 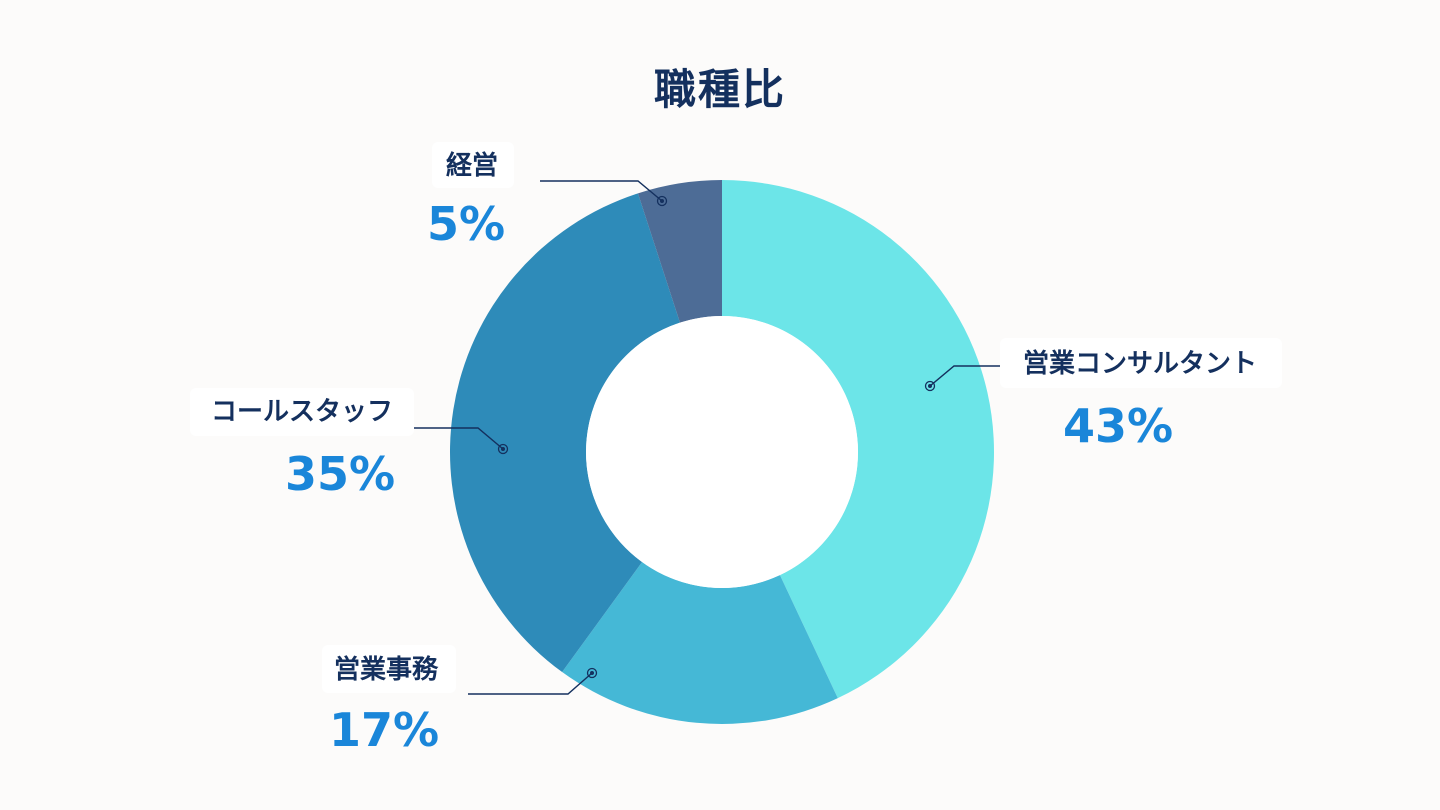 I want to click on slice-label: 経営 5%, so click(x=547, y=196).